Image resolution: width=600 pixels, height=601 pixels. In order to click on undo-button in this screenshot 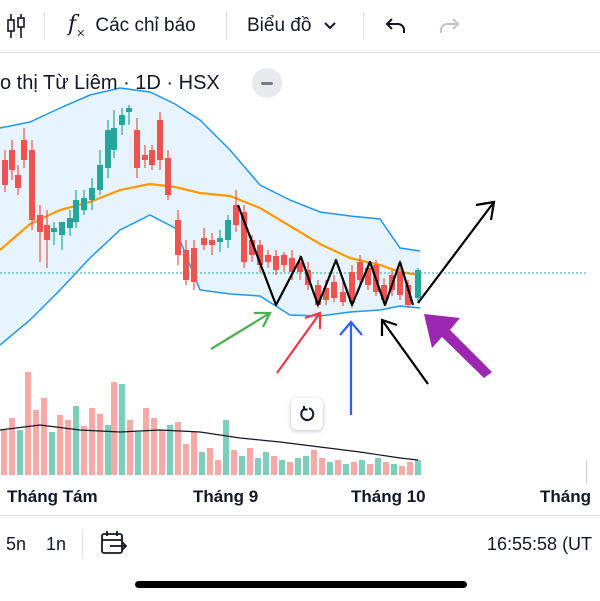, I will do `click(396, 26)`.